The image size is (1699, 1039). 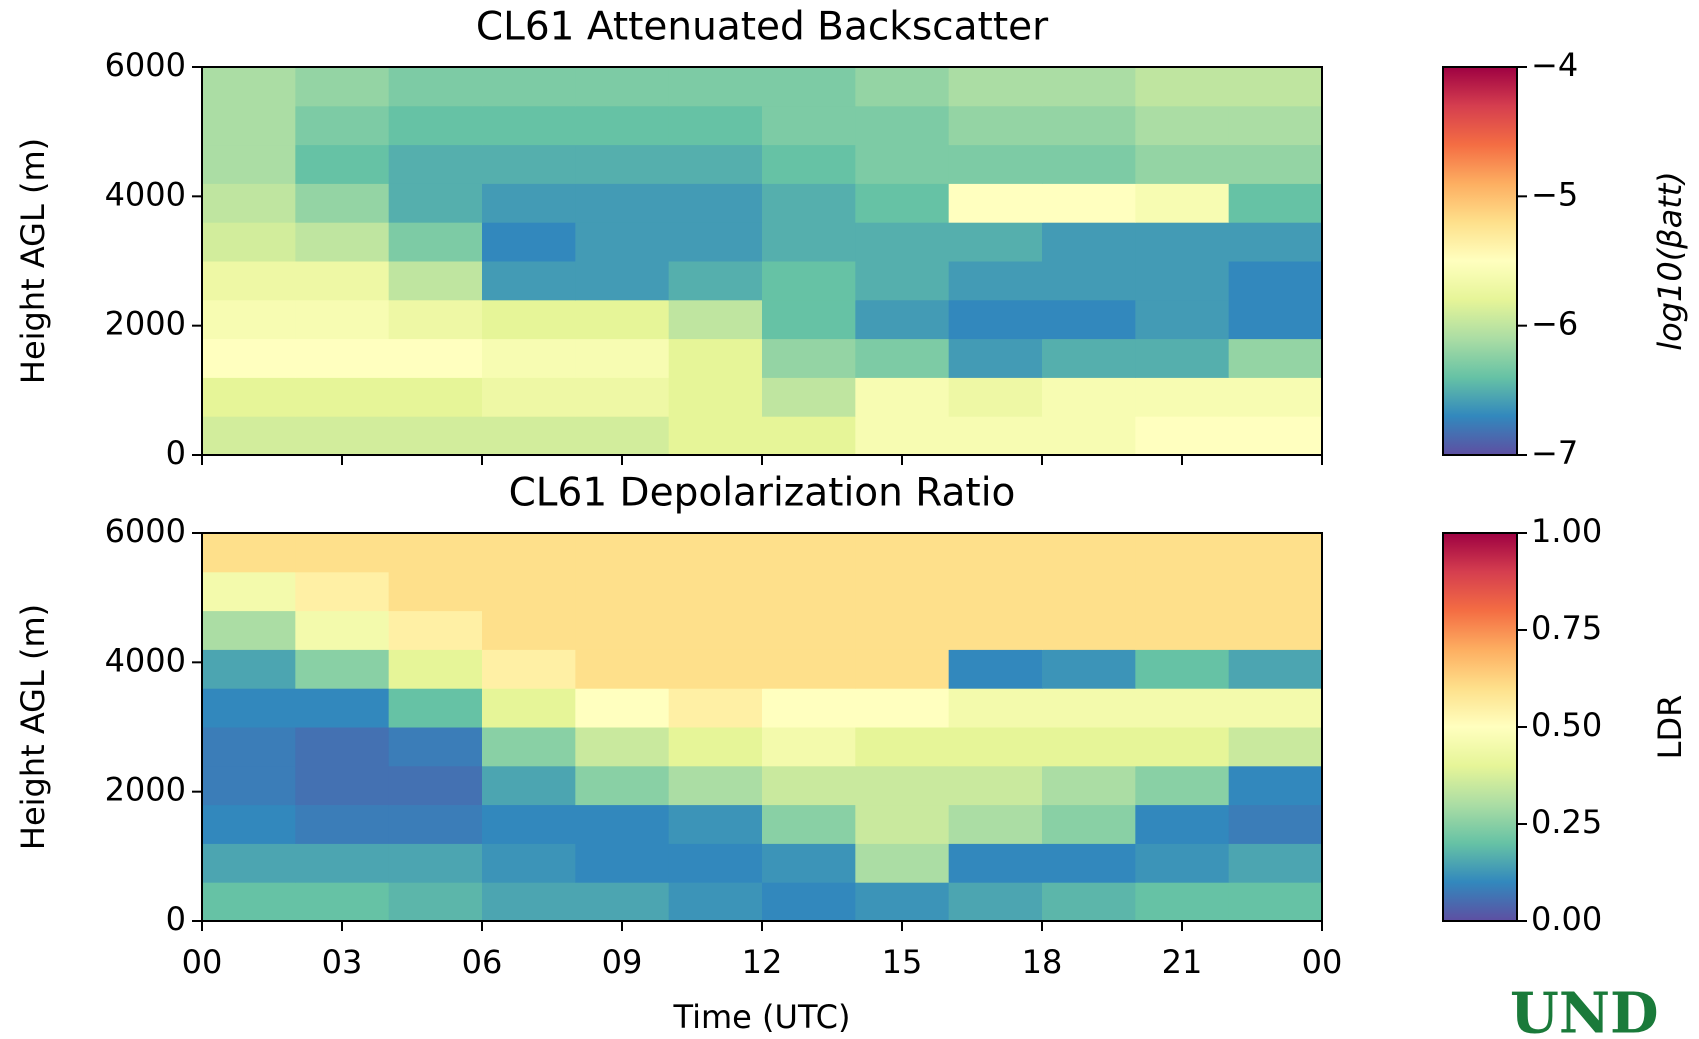 What do you see at coordinates (1554, 324) in the screenshot?
I see `colorbar-tick-label: −6` at bounding box center [1554, 324].